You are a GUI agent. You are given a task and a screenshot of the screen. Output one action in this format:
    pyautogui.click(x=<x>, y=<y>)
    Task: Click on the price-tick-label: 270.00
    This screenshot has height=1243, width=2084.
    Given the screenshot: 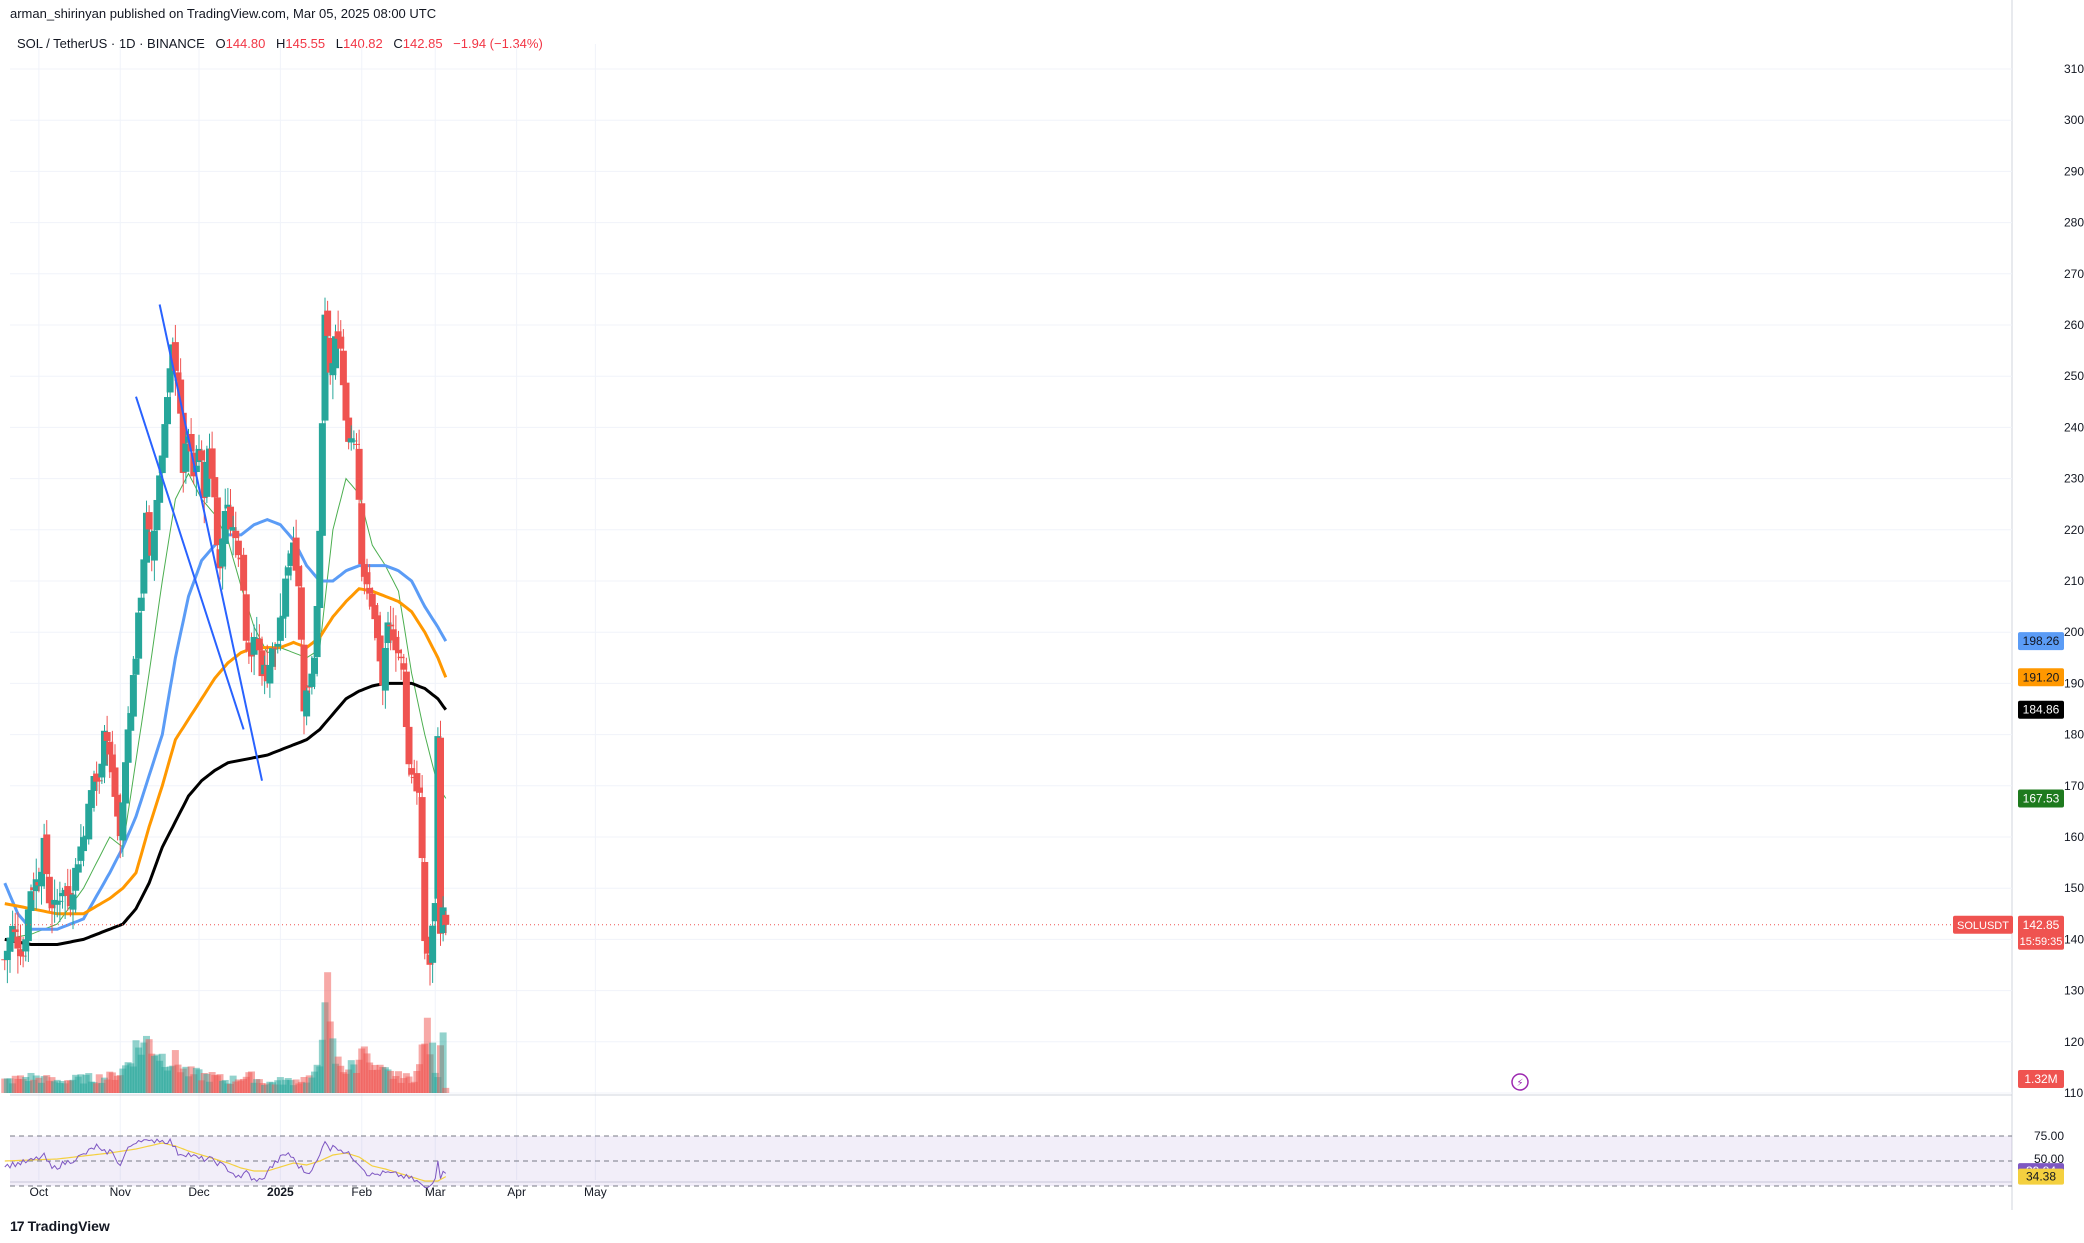 What is the action you would take?
    pyautogui.click(x=2074, y=274)
    